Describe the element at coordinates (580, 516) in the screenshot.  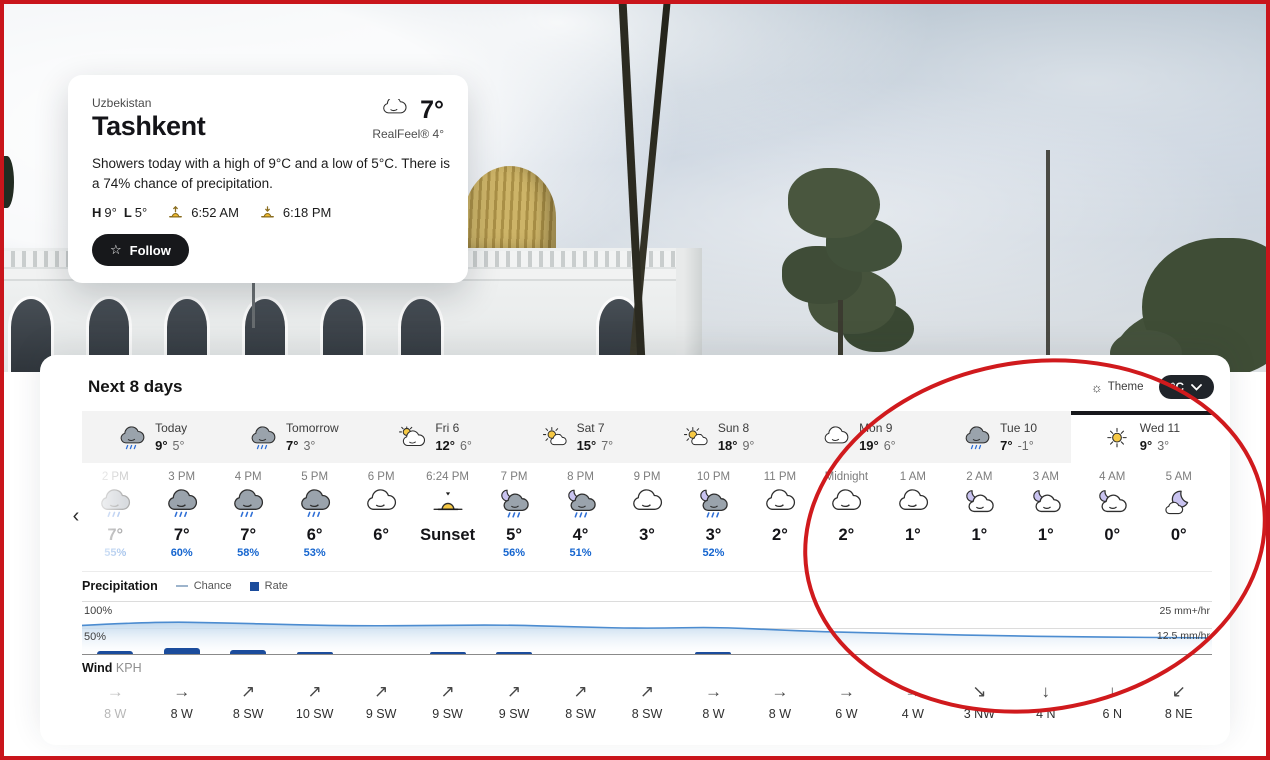
I see `hour-column: 8 PM 4° 51%` at that location.